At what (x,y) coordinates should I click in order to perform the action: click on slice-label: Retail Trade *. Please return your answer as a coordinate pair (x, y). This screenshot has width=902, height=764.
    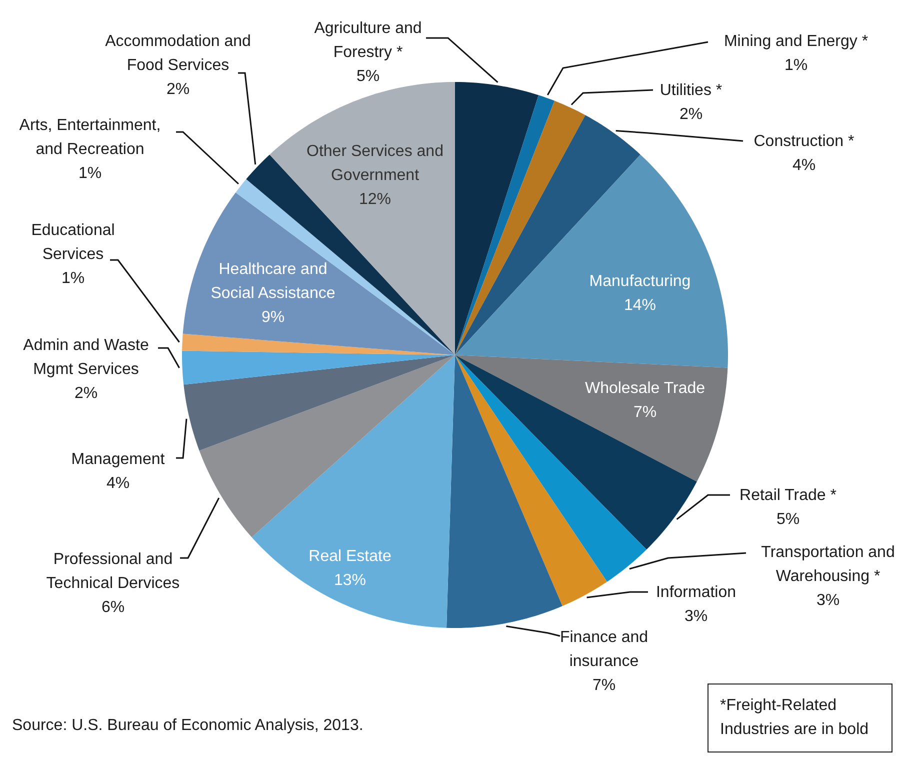
    Looking at the image, I should click on (788, 495).